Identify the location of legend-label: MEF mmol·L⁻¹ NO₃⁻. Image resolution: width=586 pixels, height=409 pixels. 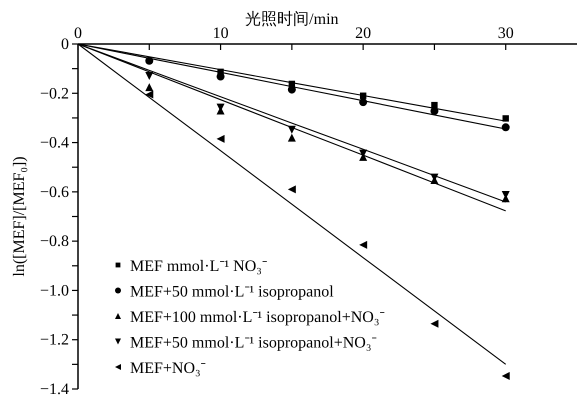
(198, 266).